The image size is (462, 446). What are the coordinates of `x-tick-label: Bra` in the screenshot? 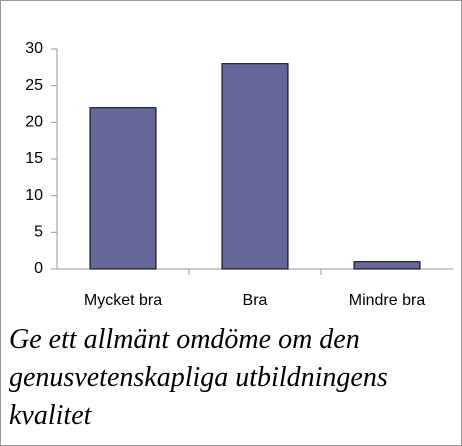 It's located at (255, 300).